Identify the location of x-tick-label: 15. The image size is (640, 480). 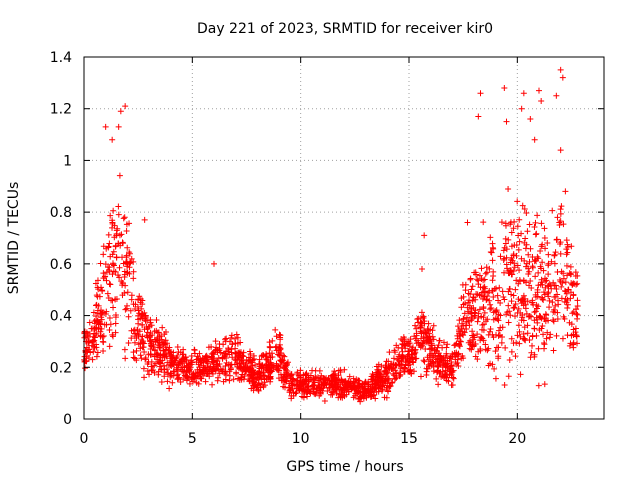
(409, 439).